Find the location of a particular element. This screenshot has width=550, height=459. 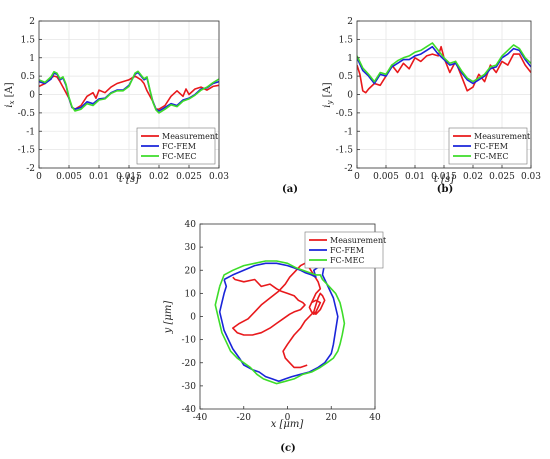

y-axis-label: ix [A] is located at coordinates (10, 94).